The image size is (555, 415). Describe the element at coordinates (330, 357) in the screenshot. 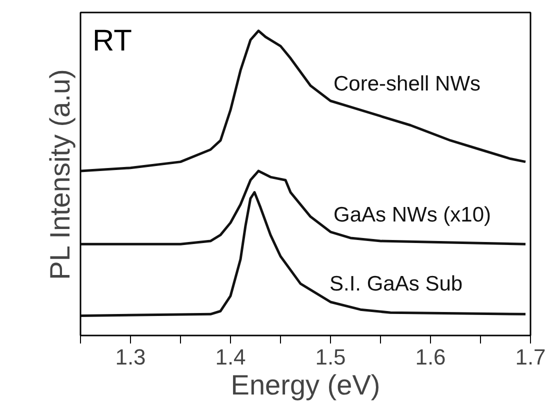

I see `x-tick-label: 1.5` at that location.